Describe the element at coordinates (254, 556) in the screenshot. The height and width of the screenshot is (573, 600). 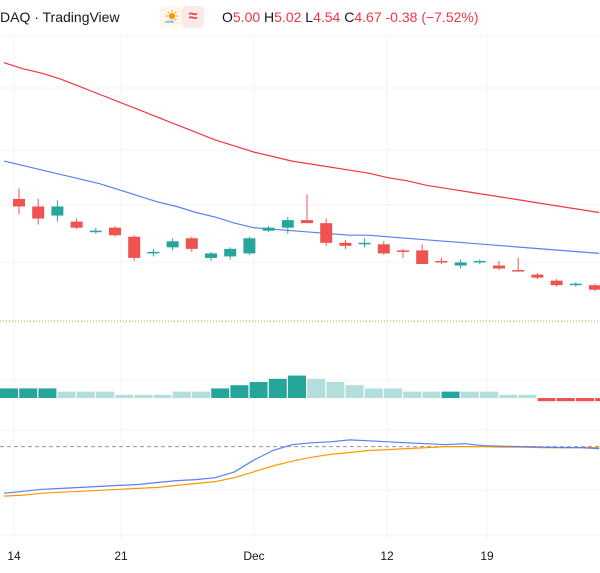
I see `x-tick-label: Dec` at that location.